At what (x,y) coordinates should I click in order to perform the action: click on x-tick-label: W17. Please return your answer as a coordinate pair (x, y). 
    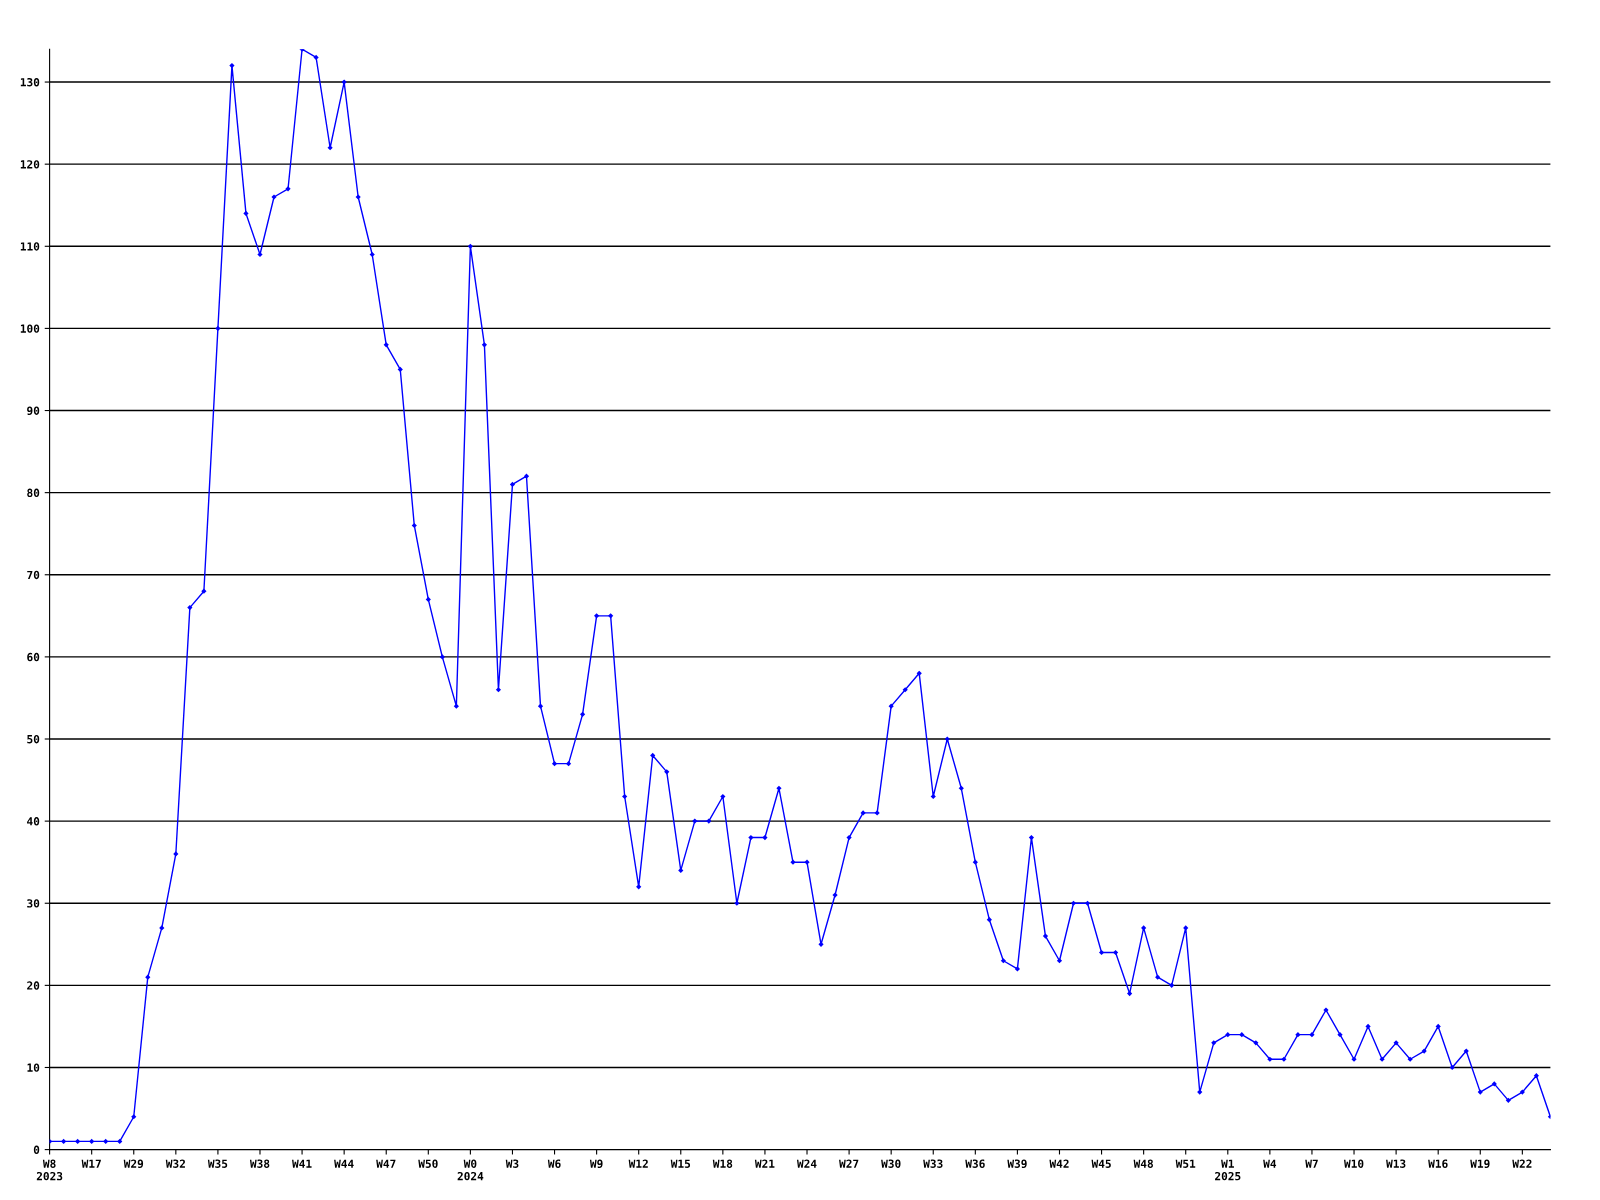
    Looking at the image, I should click on (91, 1163).